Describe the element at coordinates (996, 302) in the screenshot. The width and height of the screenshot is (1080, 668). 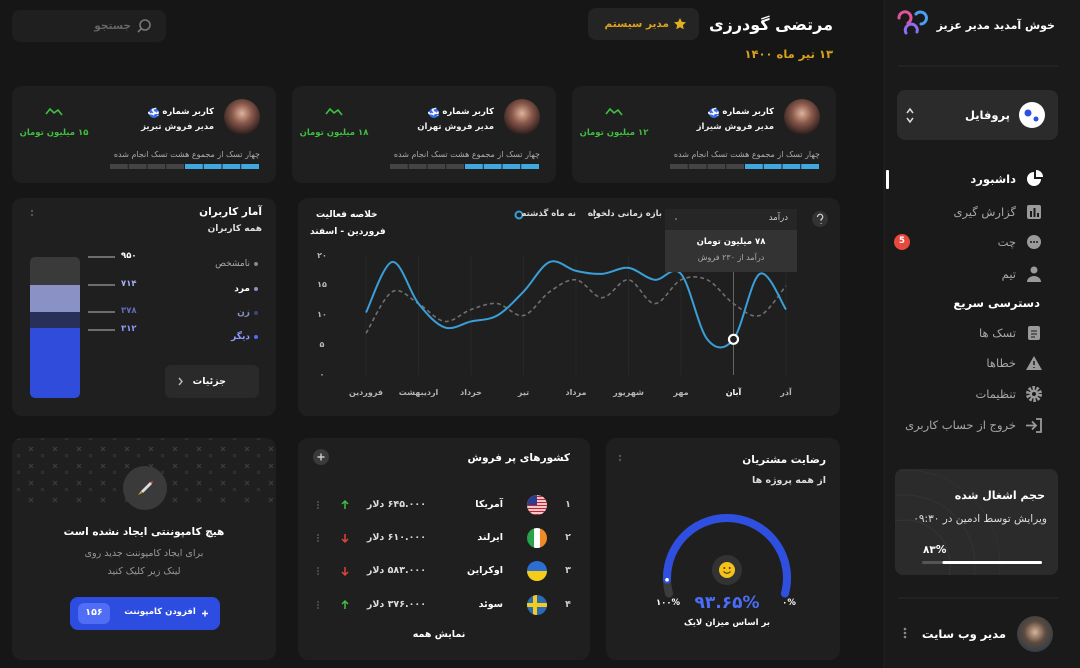
I see `quick-access-title: دسترسی سریع` at that location.